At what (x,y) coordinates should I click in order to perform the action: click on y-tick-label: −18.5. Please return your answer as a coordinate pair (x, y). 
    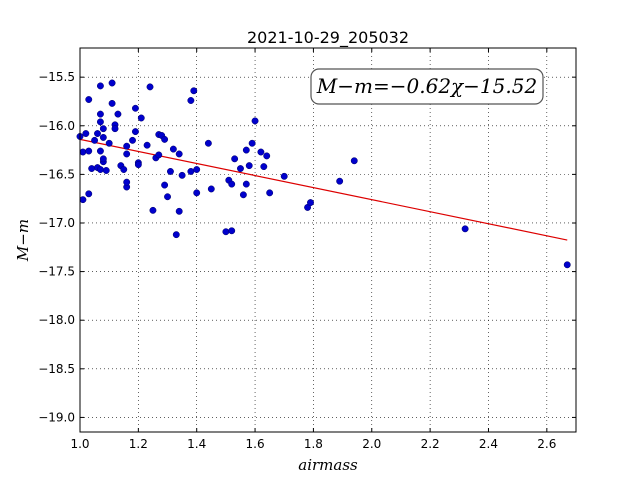
    Looking at the image, I should click on (56, 369).